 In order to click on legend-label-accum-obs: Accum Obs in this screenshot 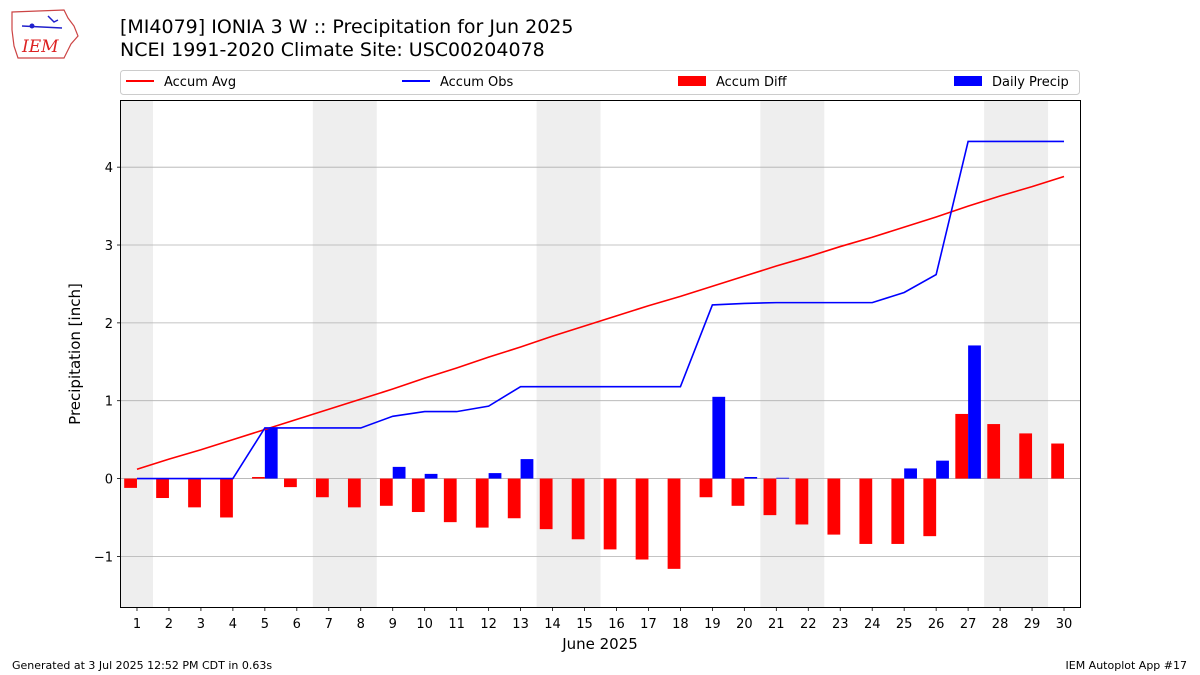, I will do `click(476, 82)`.